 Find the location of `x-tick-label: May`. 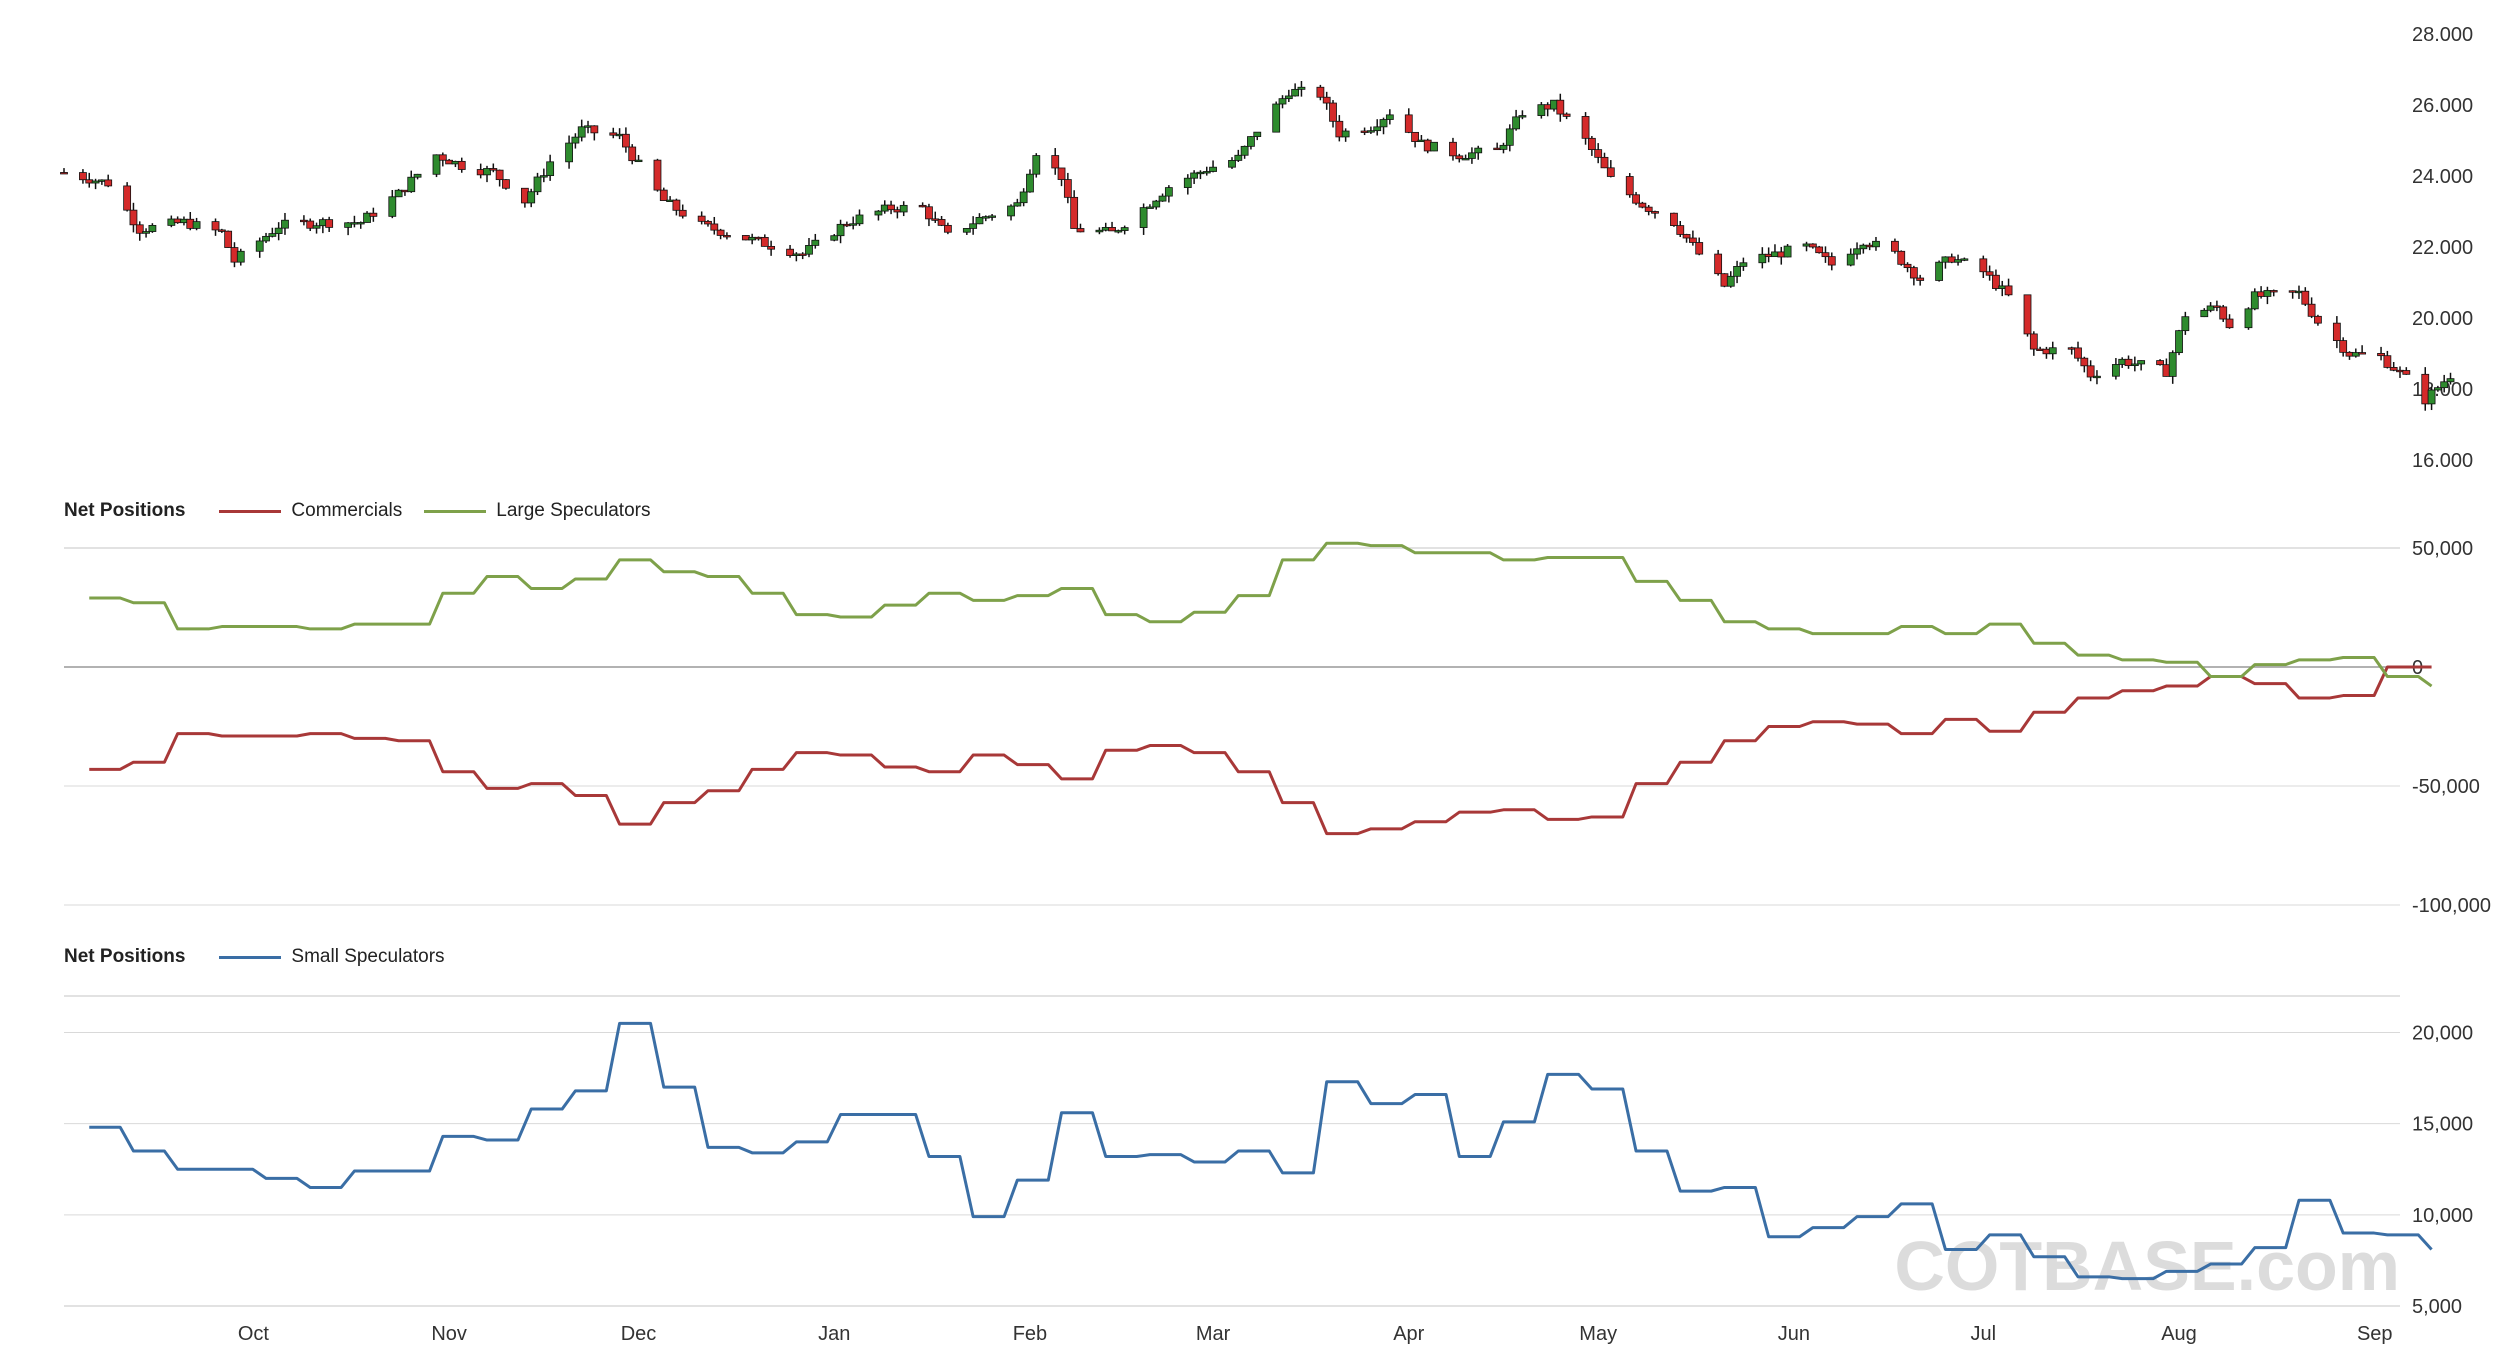

x-tick-label: May is located at coordinates (1598, 1334).